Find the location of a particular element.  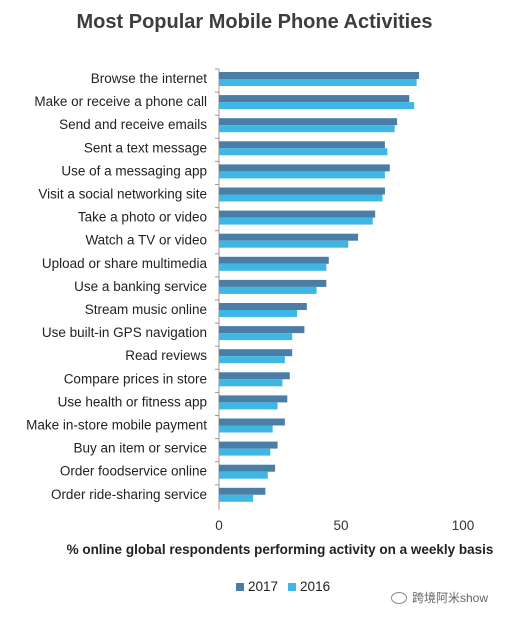

category-label: Browse the internet is located at coordinates (149, 78).